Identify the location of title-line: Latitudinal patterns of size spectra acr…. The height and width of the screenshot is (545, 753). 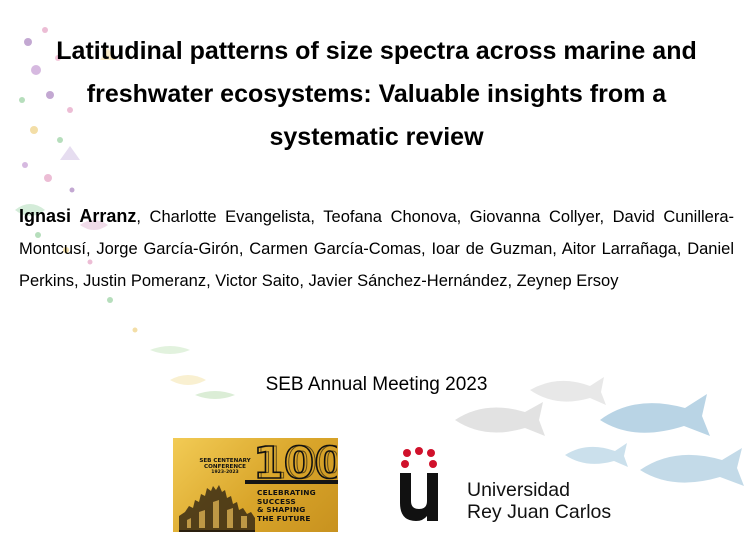
(376, 51).